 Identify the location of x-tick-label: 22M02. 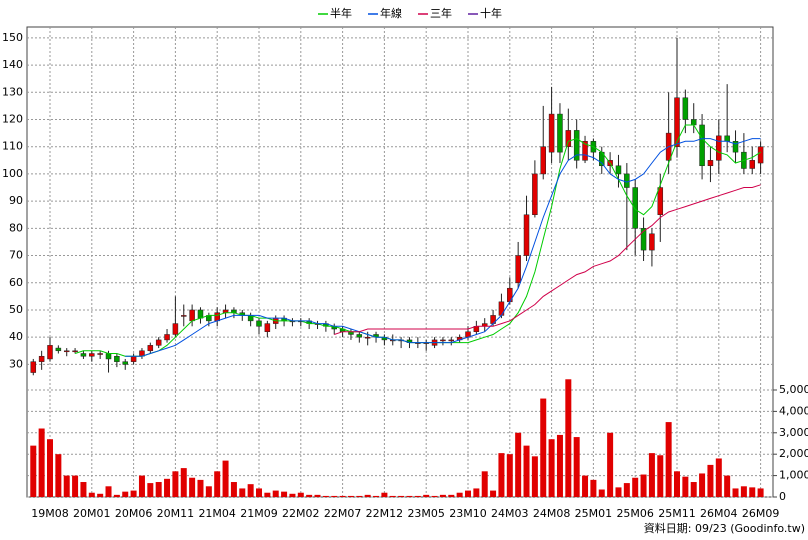
(301, 513).